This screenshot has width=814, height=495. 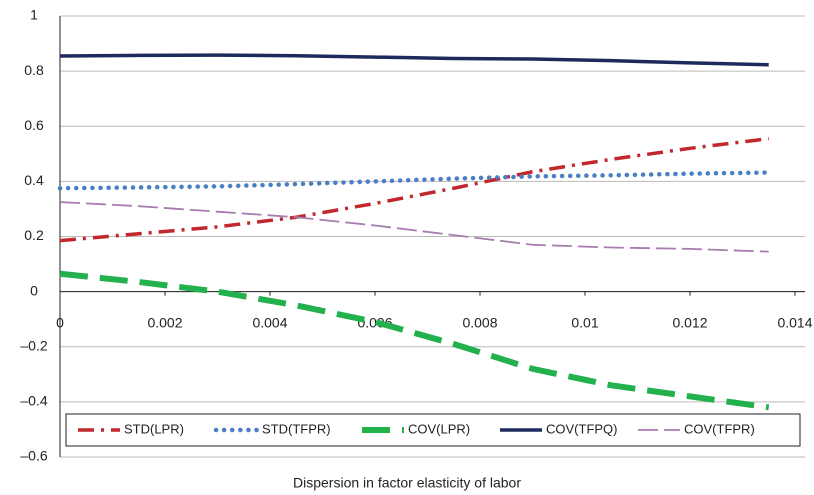 I want to click on x-tick-label: 0.012, so click(x=689, y=322).